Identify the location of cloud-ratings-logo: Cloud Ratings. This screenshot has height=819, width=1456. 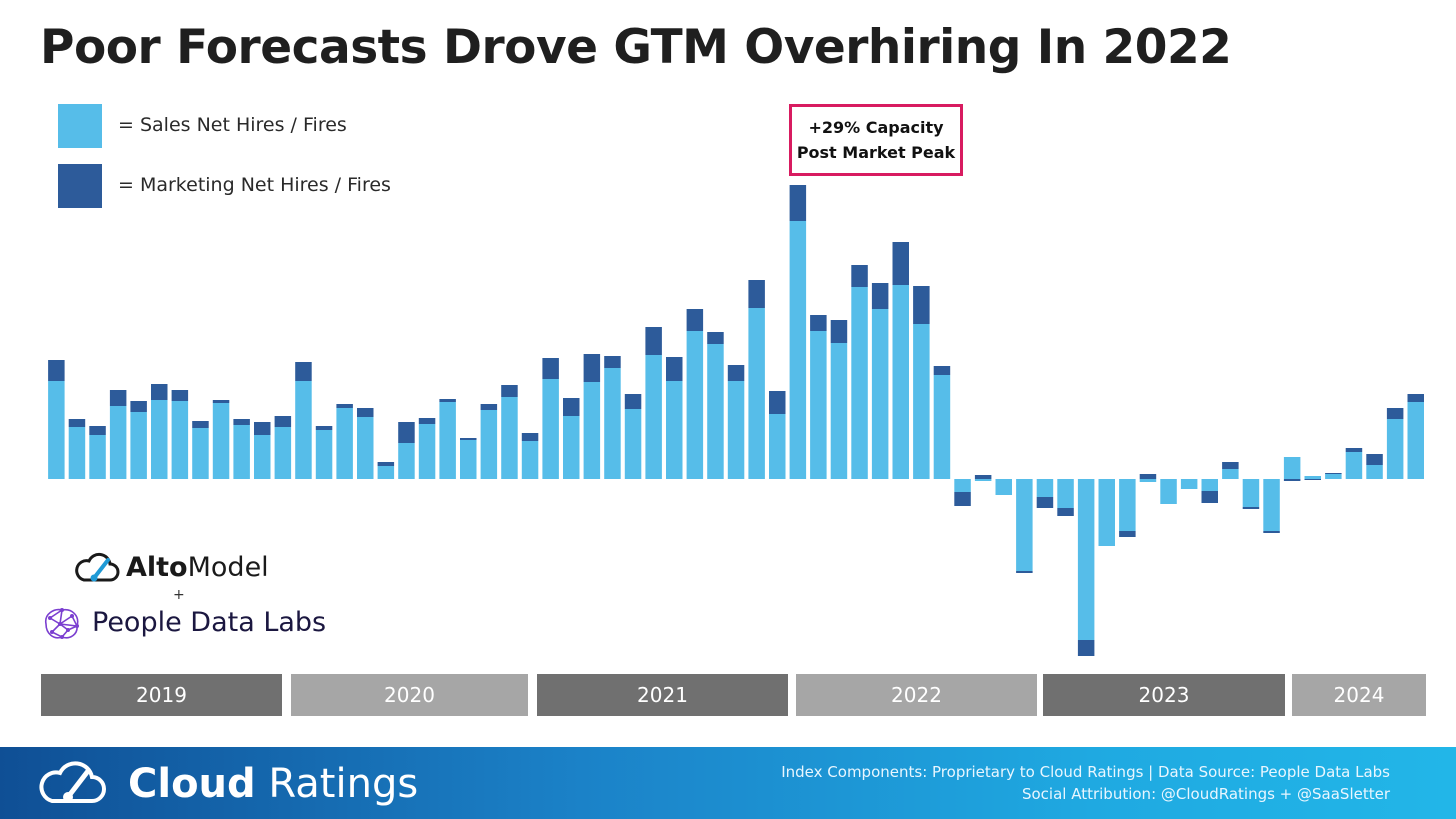
(228, 783).